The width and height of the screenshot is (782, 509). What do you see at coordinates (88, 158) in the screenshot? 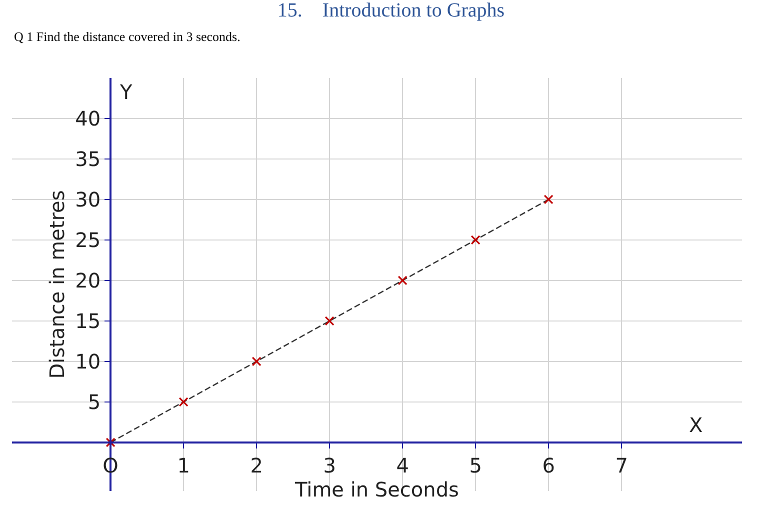
I see `y-tick-label: 35` at bounding box center [88, 158].